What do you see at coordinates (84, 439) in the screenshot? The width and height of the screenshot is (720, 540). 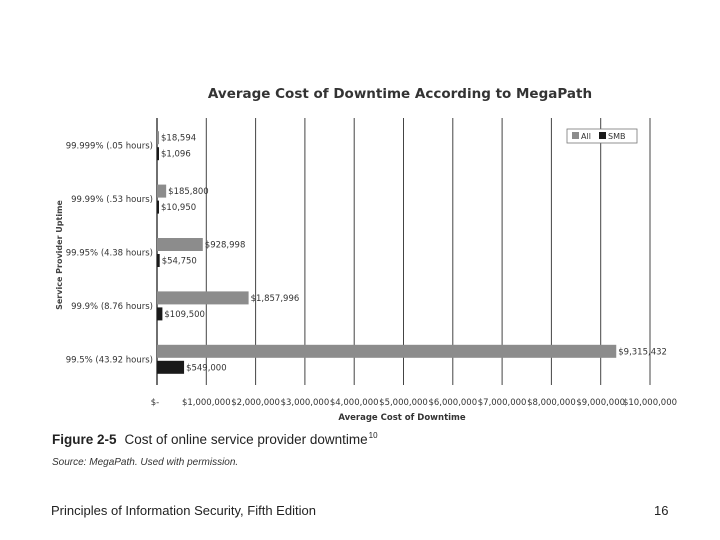 I see `figure-number: Figure 2-5` at bounding box center [84, 439].